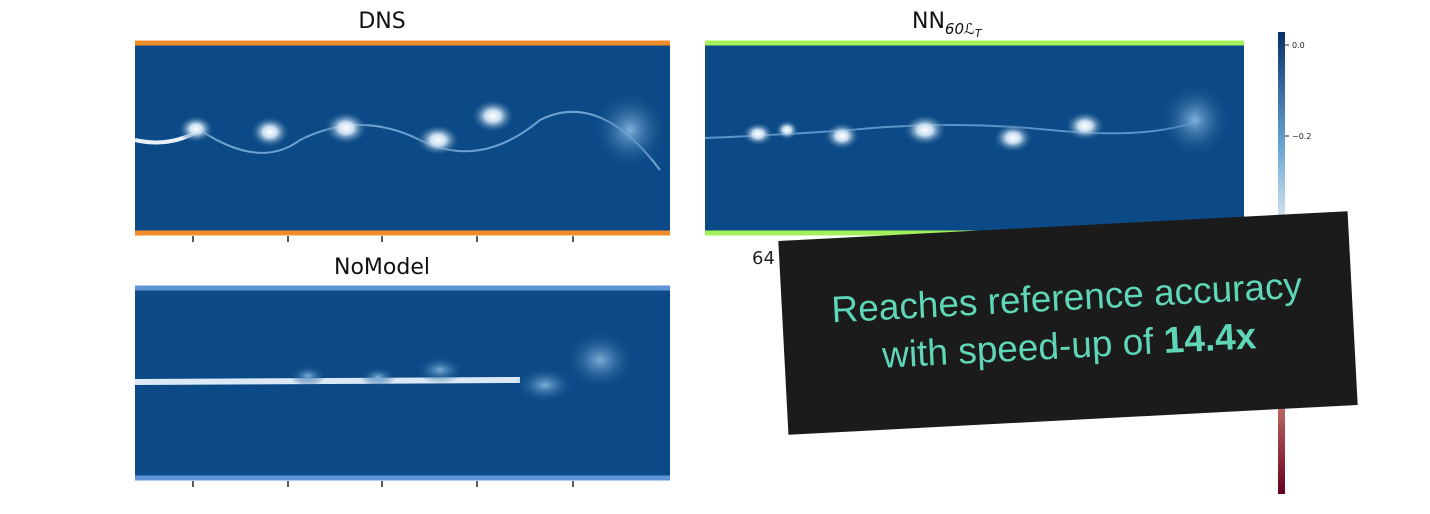  I want to click on panel-title: NN60ℒT, so click(947, 24).